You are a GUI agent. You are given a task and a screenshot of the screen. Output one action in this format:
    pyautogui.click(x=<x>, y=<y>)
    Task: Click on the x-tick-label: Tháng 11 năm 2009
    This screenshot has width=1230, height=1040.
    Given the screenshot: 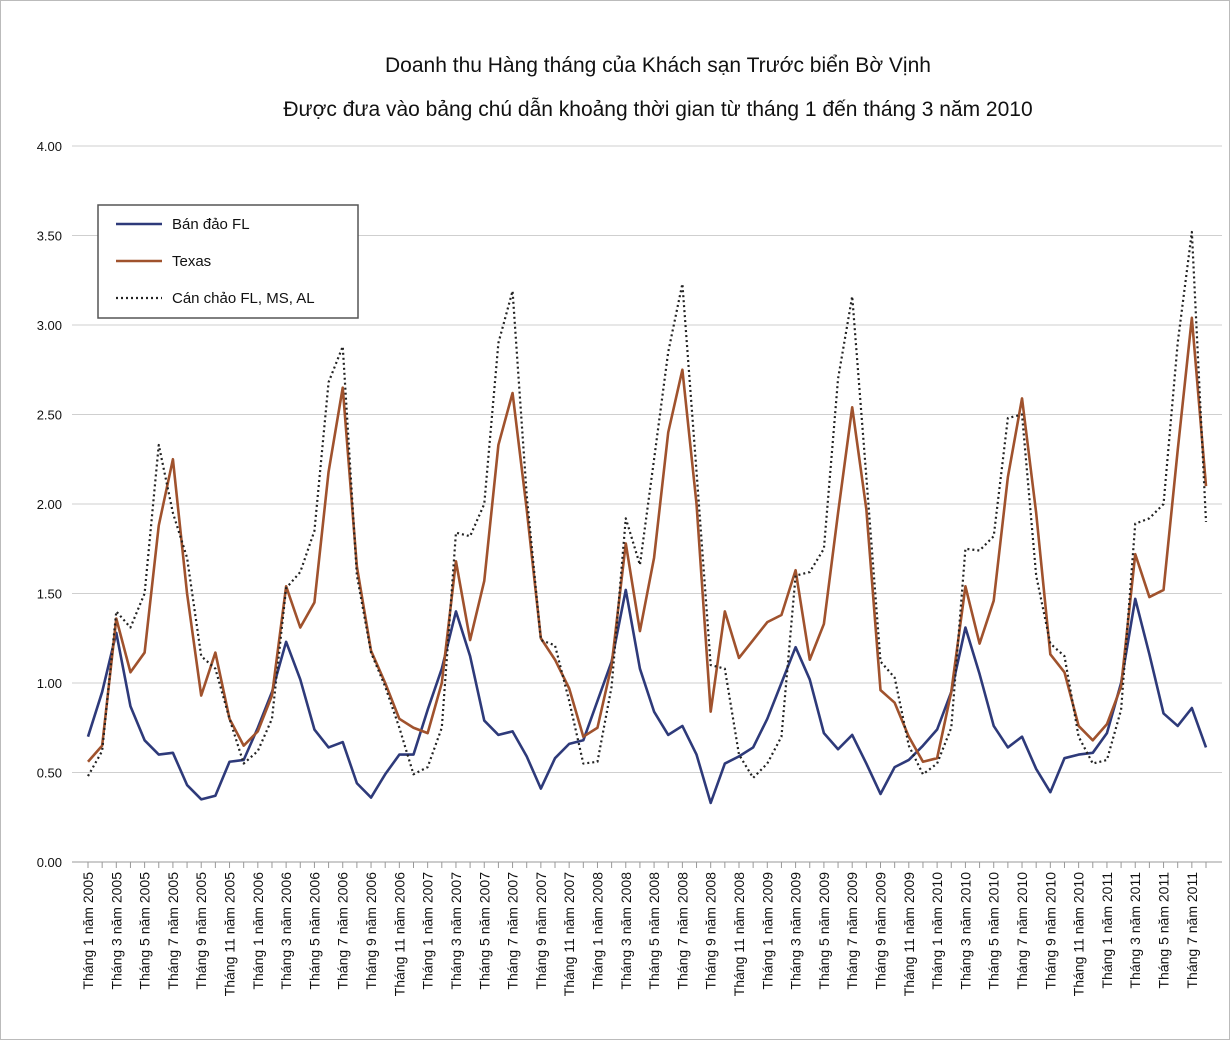 What is the action you would take?
    pyautogui.click(x=909, y=934)
    